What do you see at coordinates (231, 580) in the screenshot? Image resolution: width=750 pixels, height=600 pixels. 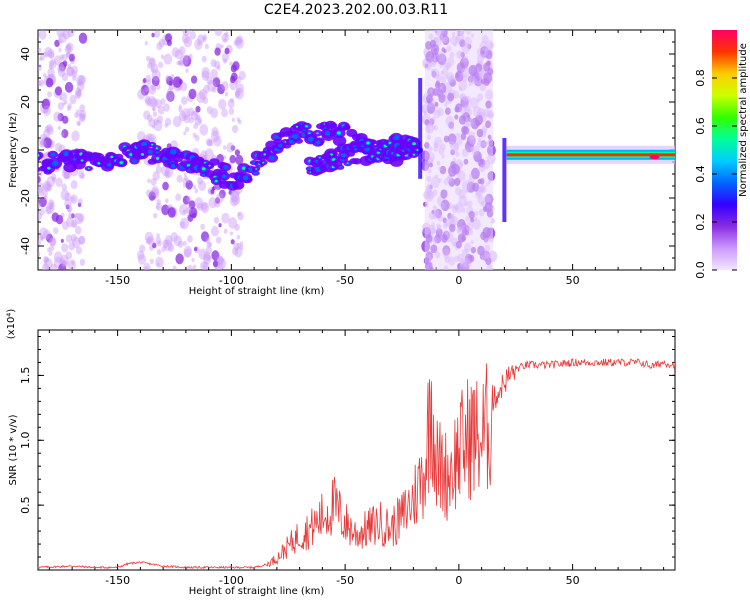 I see `x-tick-label: -100` at bounding box center [231, 580].